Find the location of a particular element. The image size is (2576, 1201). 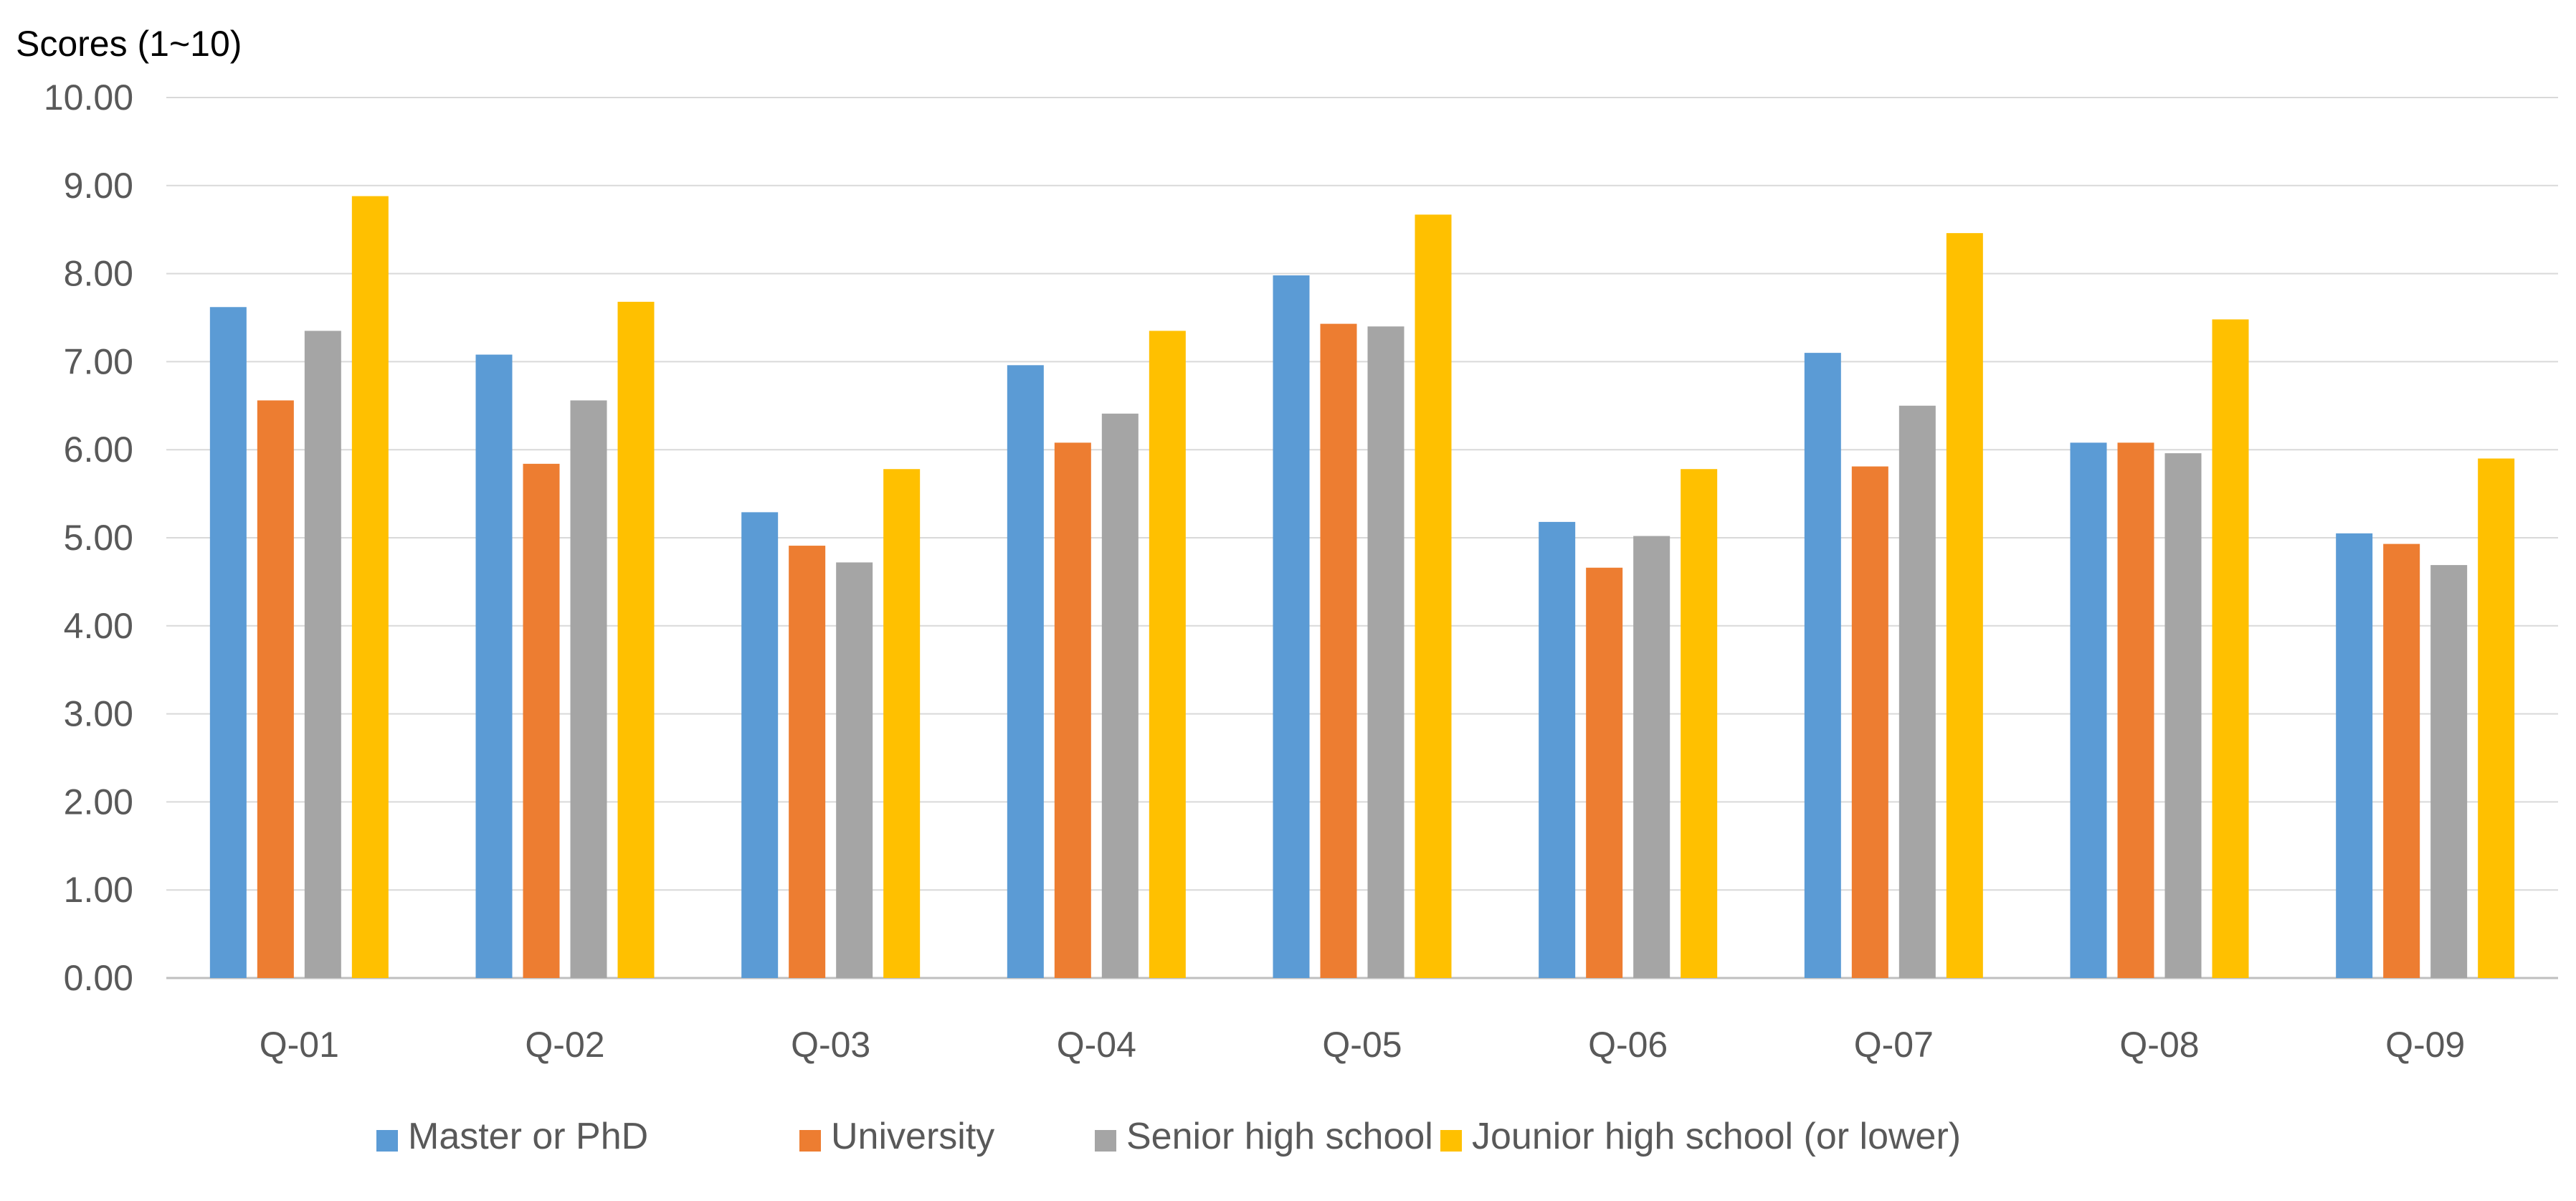

y-tick-label: 4.00 is located at coordinates (99, 626).